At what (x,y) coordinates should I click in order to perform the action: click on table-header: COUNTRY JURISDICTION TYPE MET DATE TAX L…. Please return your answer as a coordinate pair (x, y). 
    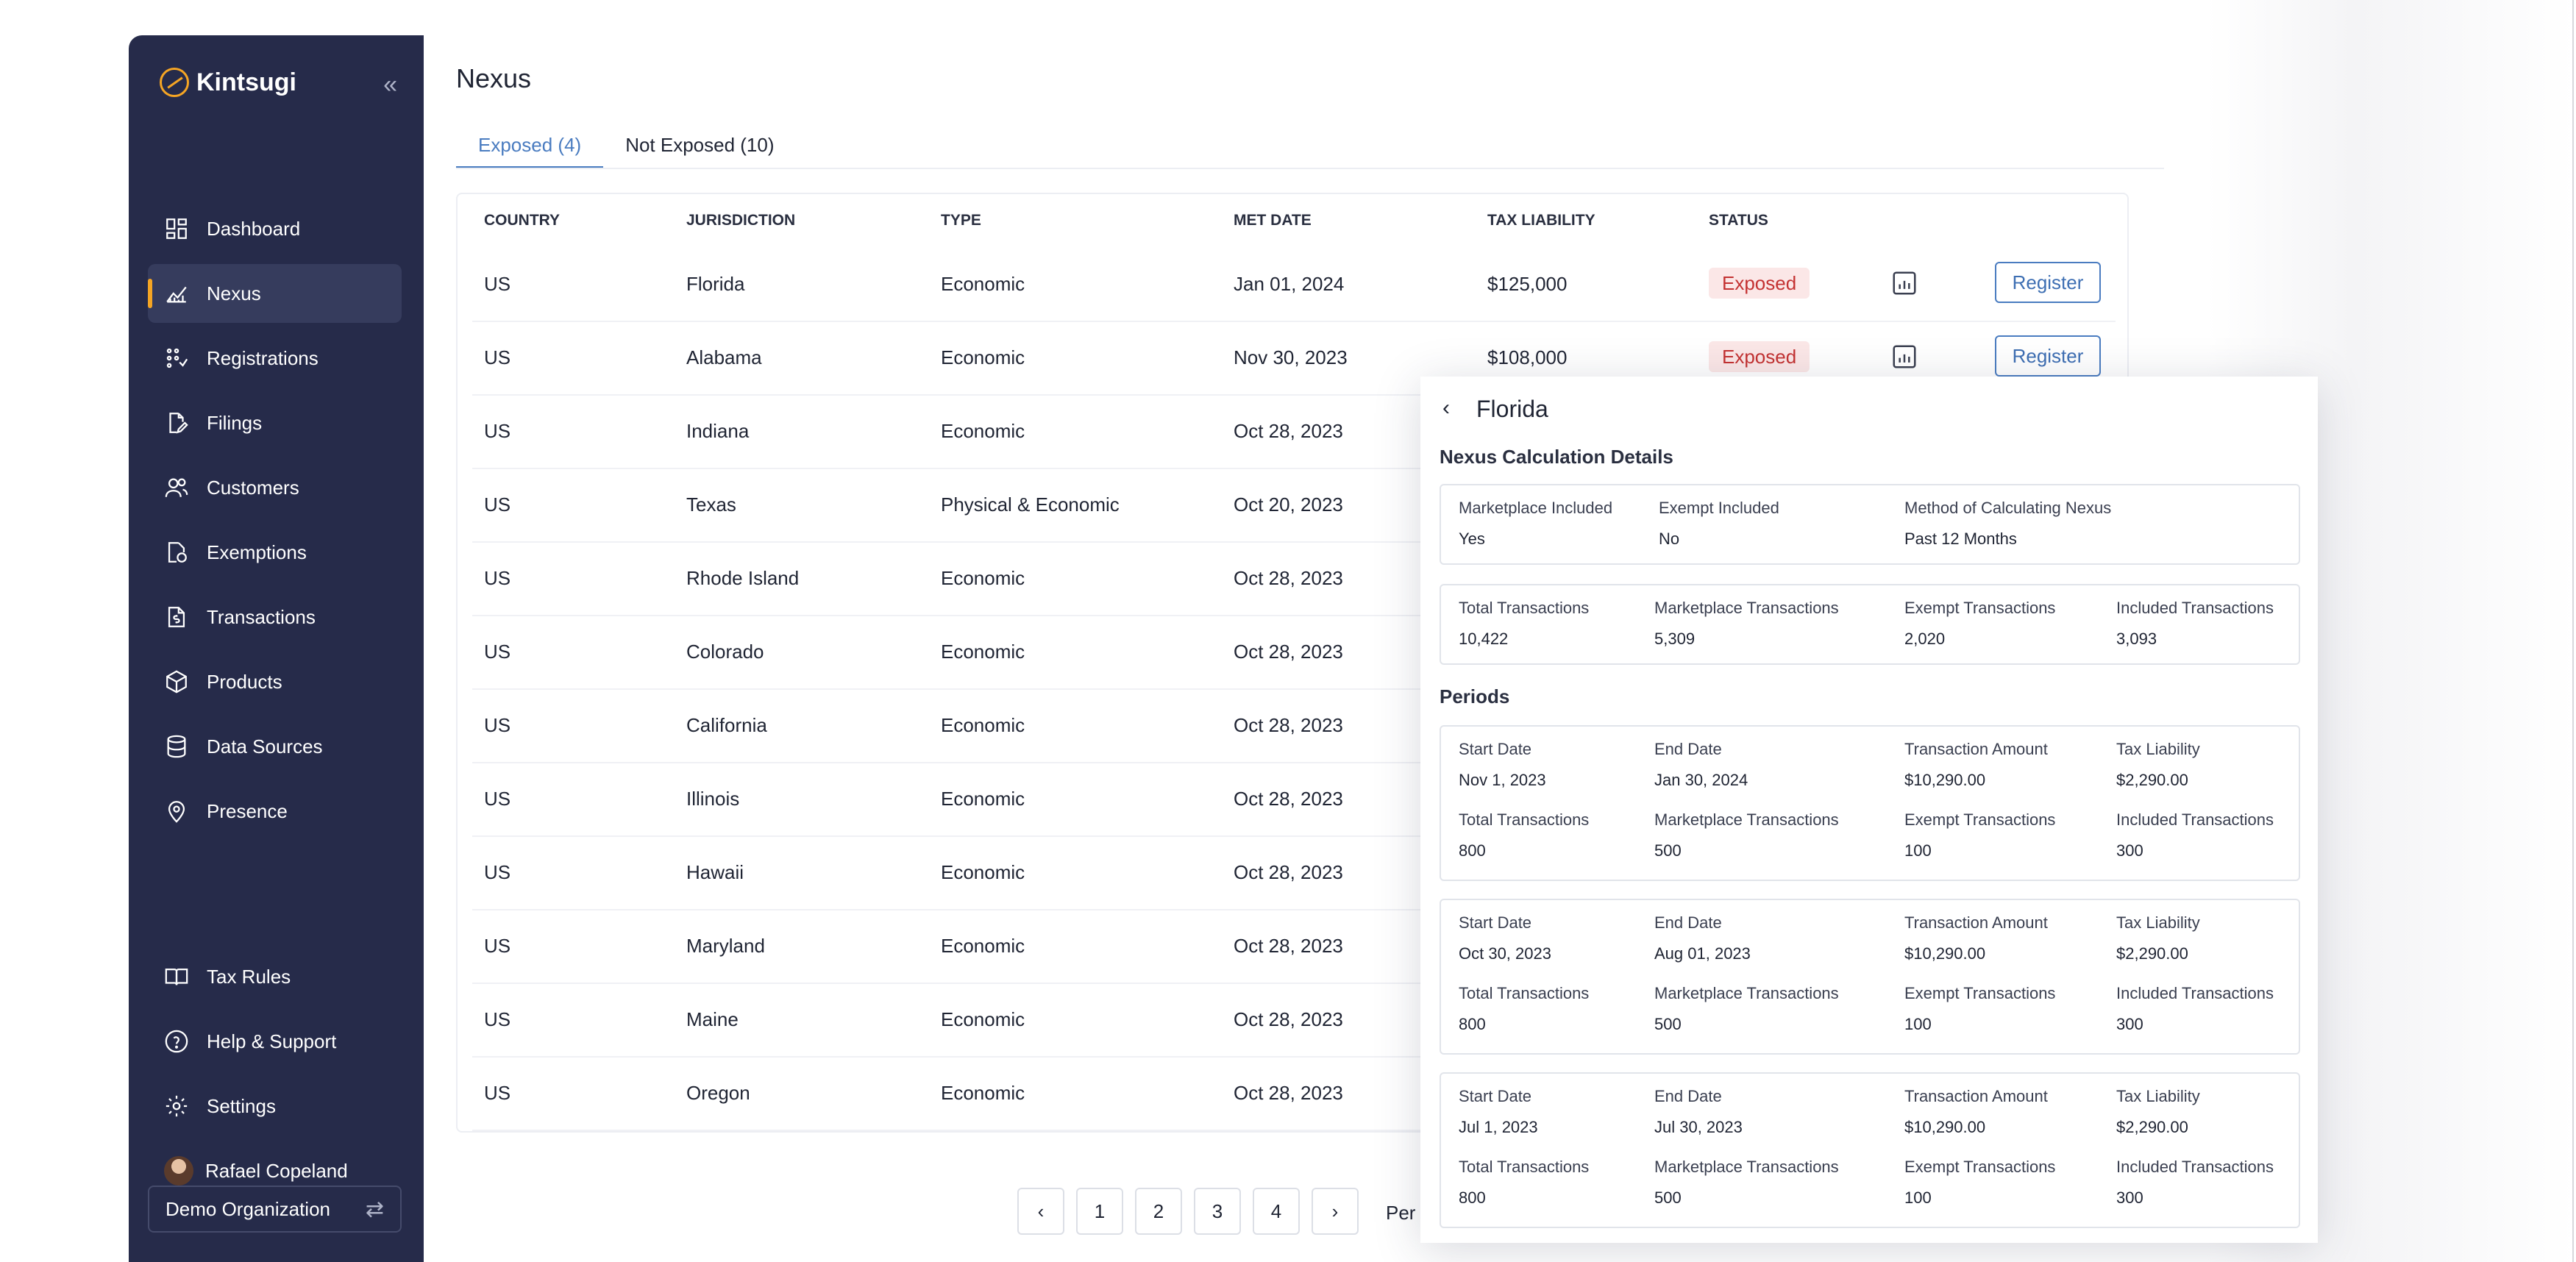
    Looking at the image, I should click on (1292, 220).